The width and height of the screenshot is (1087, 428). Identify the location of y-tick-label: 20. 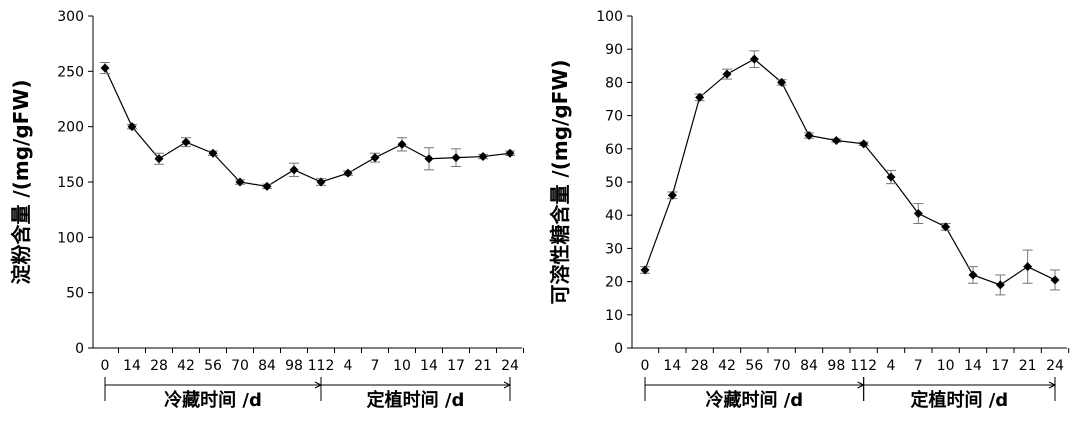
(614, 283).